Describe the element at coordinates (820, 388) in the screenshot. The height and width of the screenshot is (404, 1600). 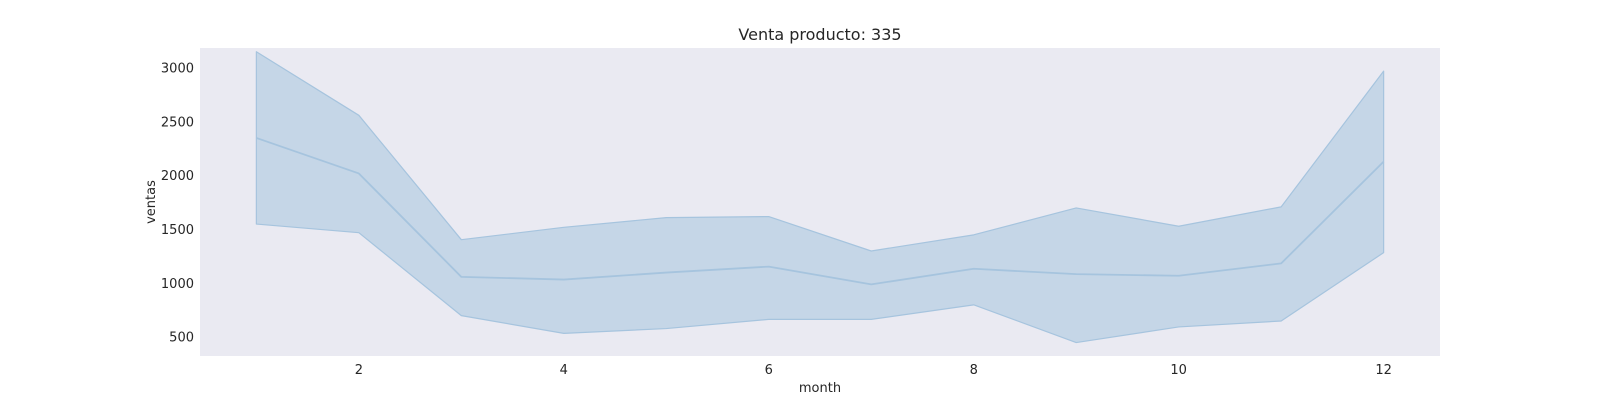
I see `x-axis-label: month` at that location.